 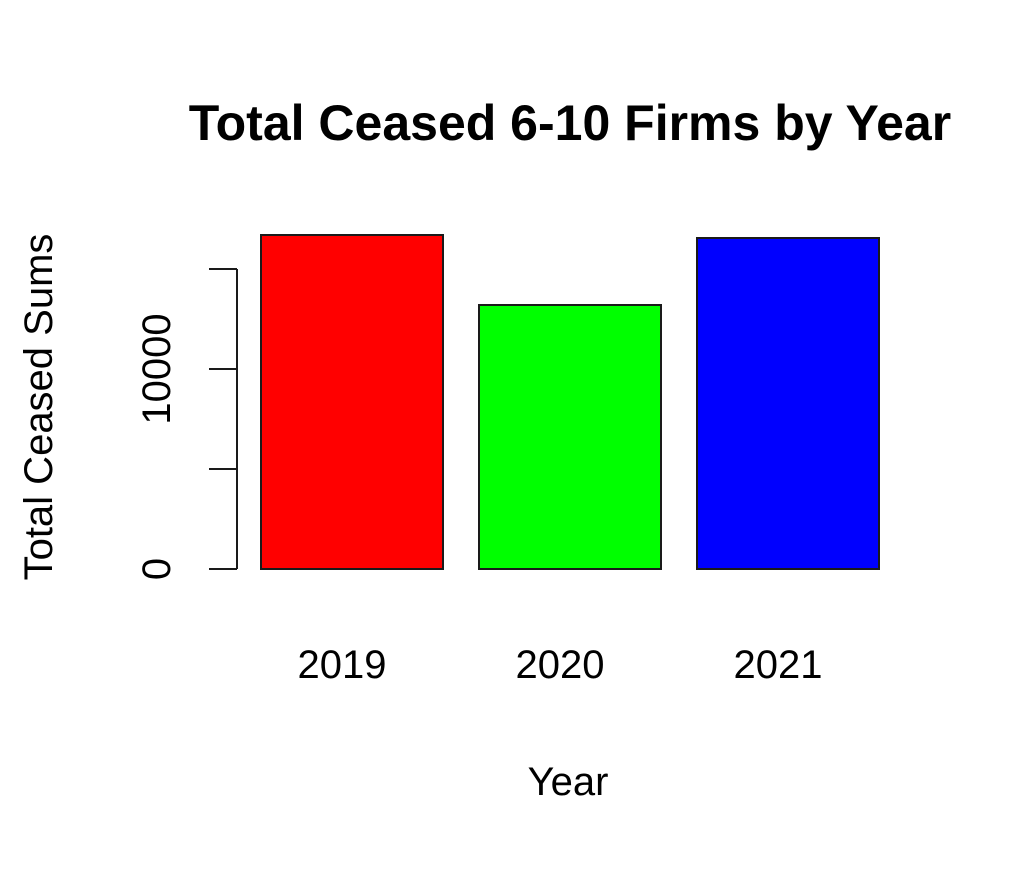 I want to click on y-tick-label: 0, so click(x=157, y=569).